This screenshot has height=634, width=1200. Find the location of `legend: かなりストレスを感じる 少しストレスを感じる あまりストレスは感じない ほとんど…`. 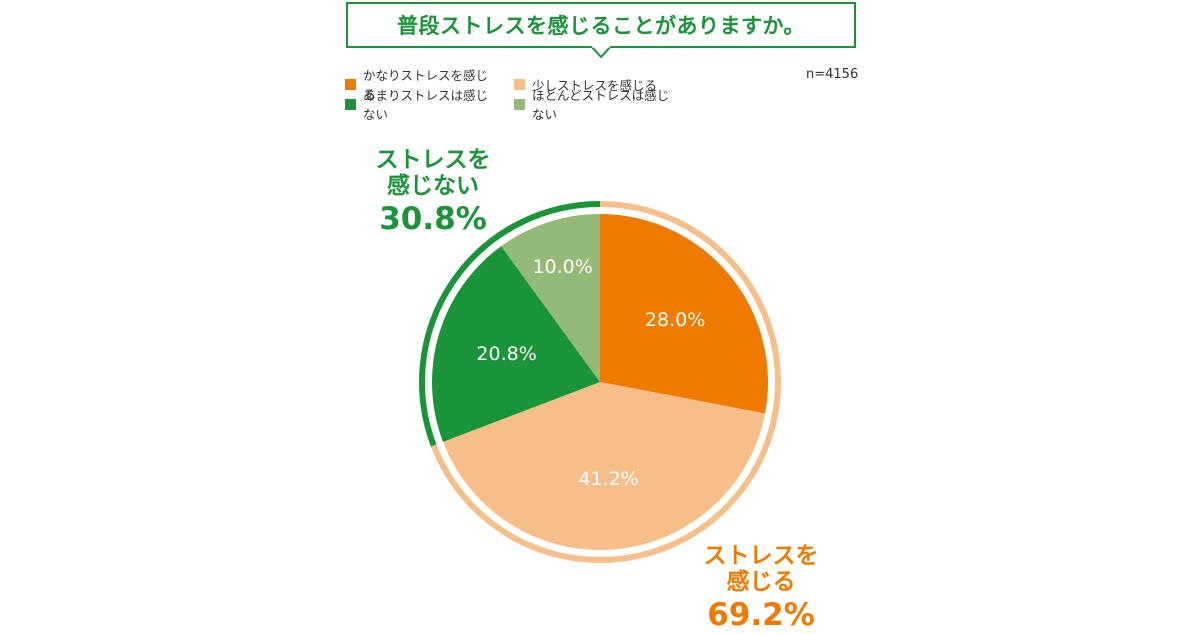

legend: かなりストレスを感じる 少しストレスを感じる あまりストレスは感じない ほとんど… is located at coordinates (516, 95).